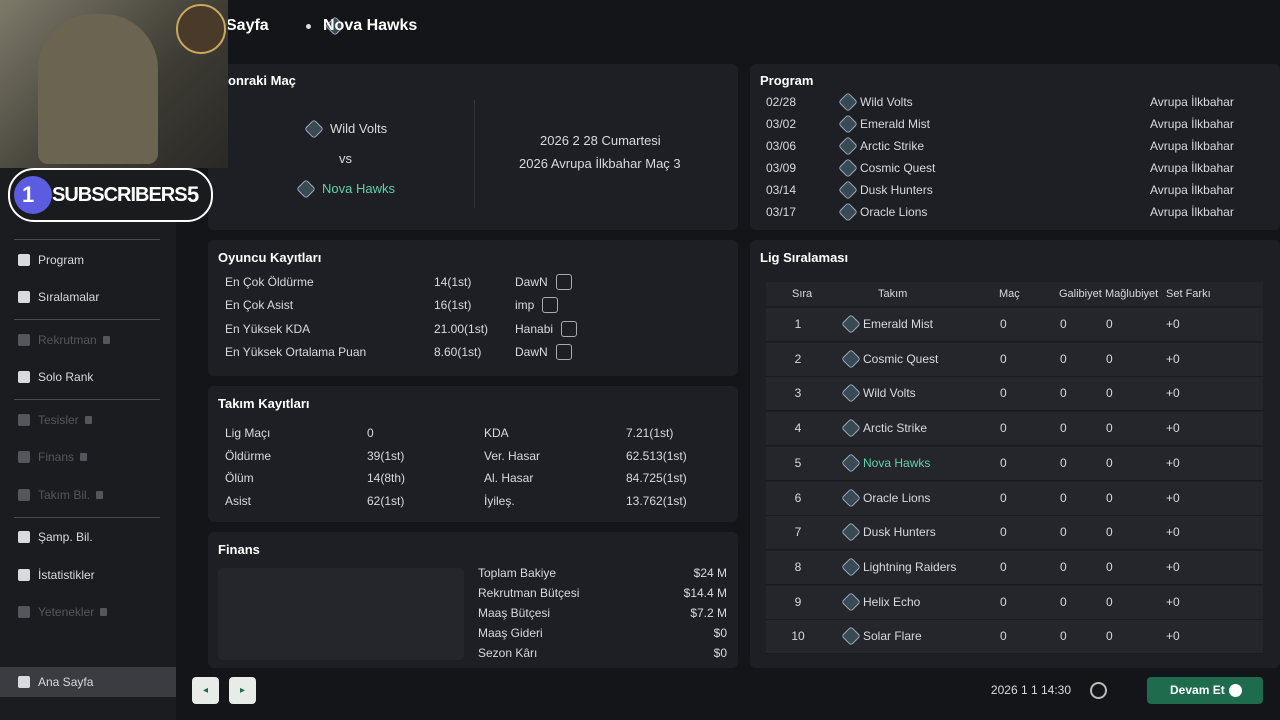 The image size is (1280, 720). Describe the element at coordinates (64, 495) in the screenshot. I see `sidebar-item: Takım Bil.` at that location.